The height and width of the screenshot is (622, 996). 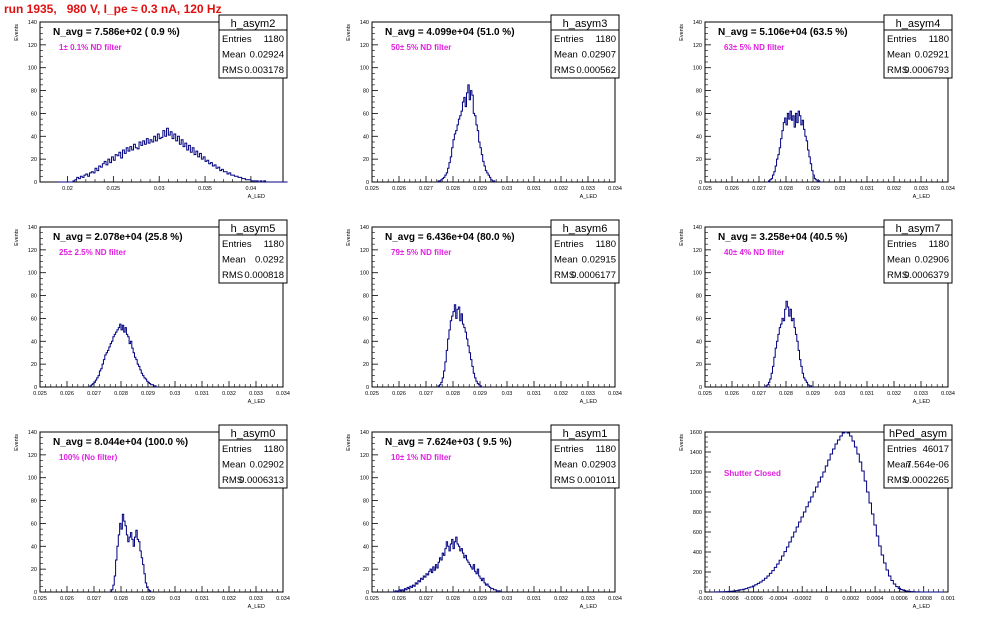 I want to click on x-tick-label: 0.0002, so click(x=850, y=599).